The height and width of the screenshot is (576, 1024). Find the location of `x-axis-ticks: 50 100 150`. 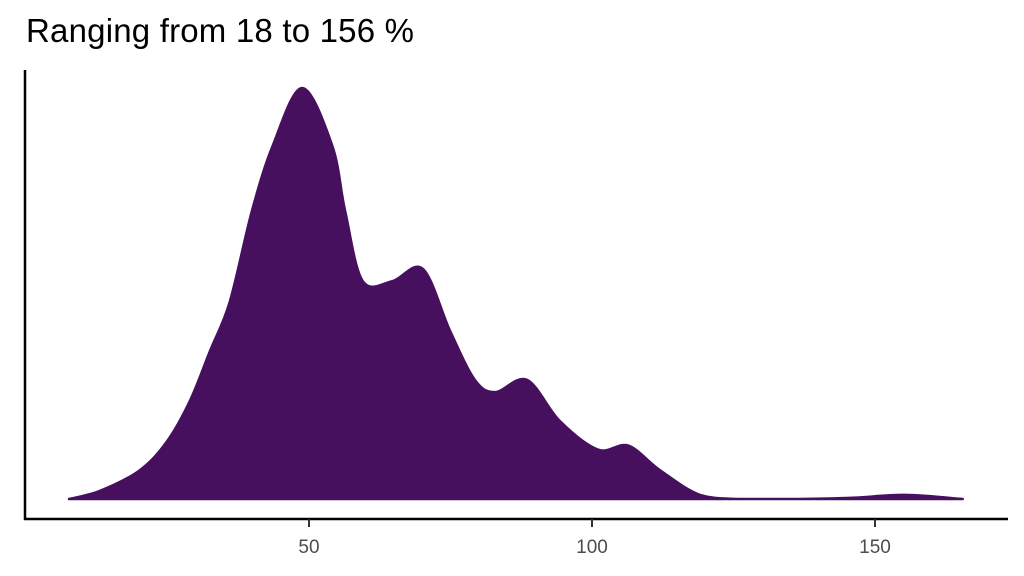

x-axis-ticks: 50 100 150 is located at coordinates (594, 538).